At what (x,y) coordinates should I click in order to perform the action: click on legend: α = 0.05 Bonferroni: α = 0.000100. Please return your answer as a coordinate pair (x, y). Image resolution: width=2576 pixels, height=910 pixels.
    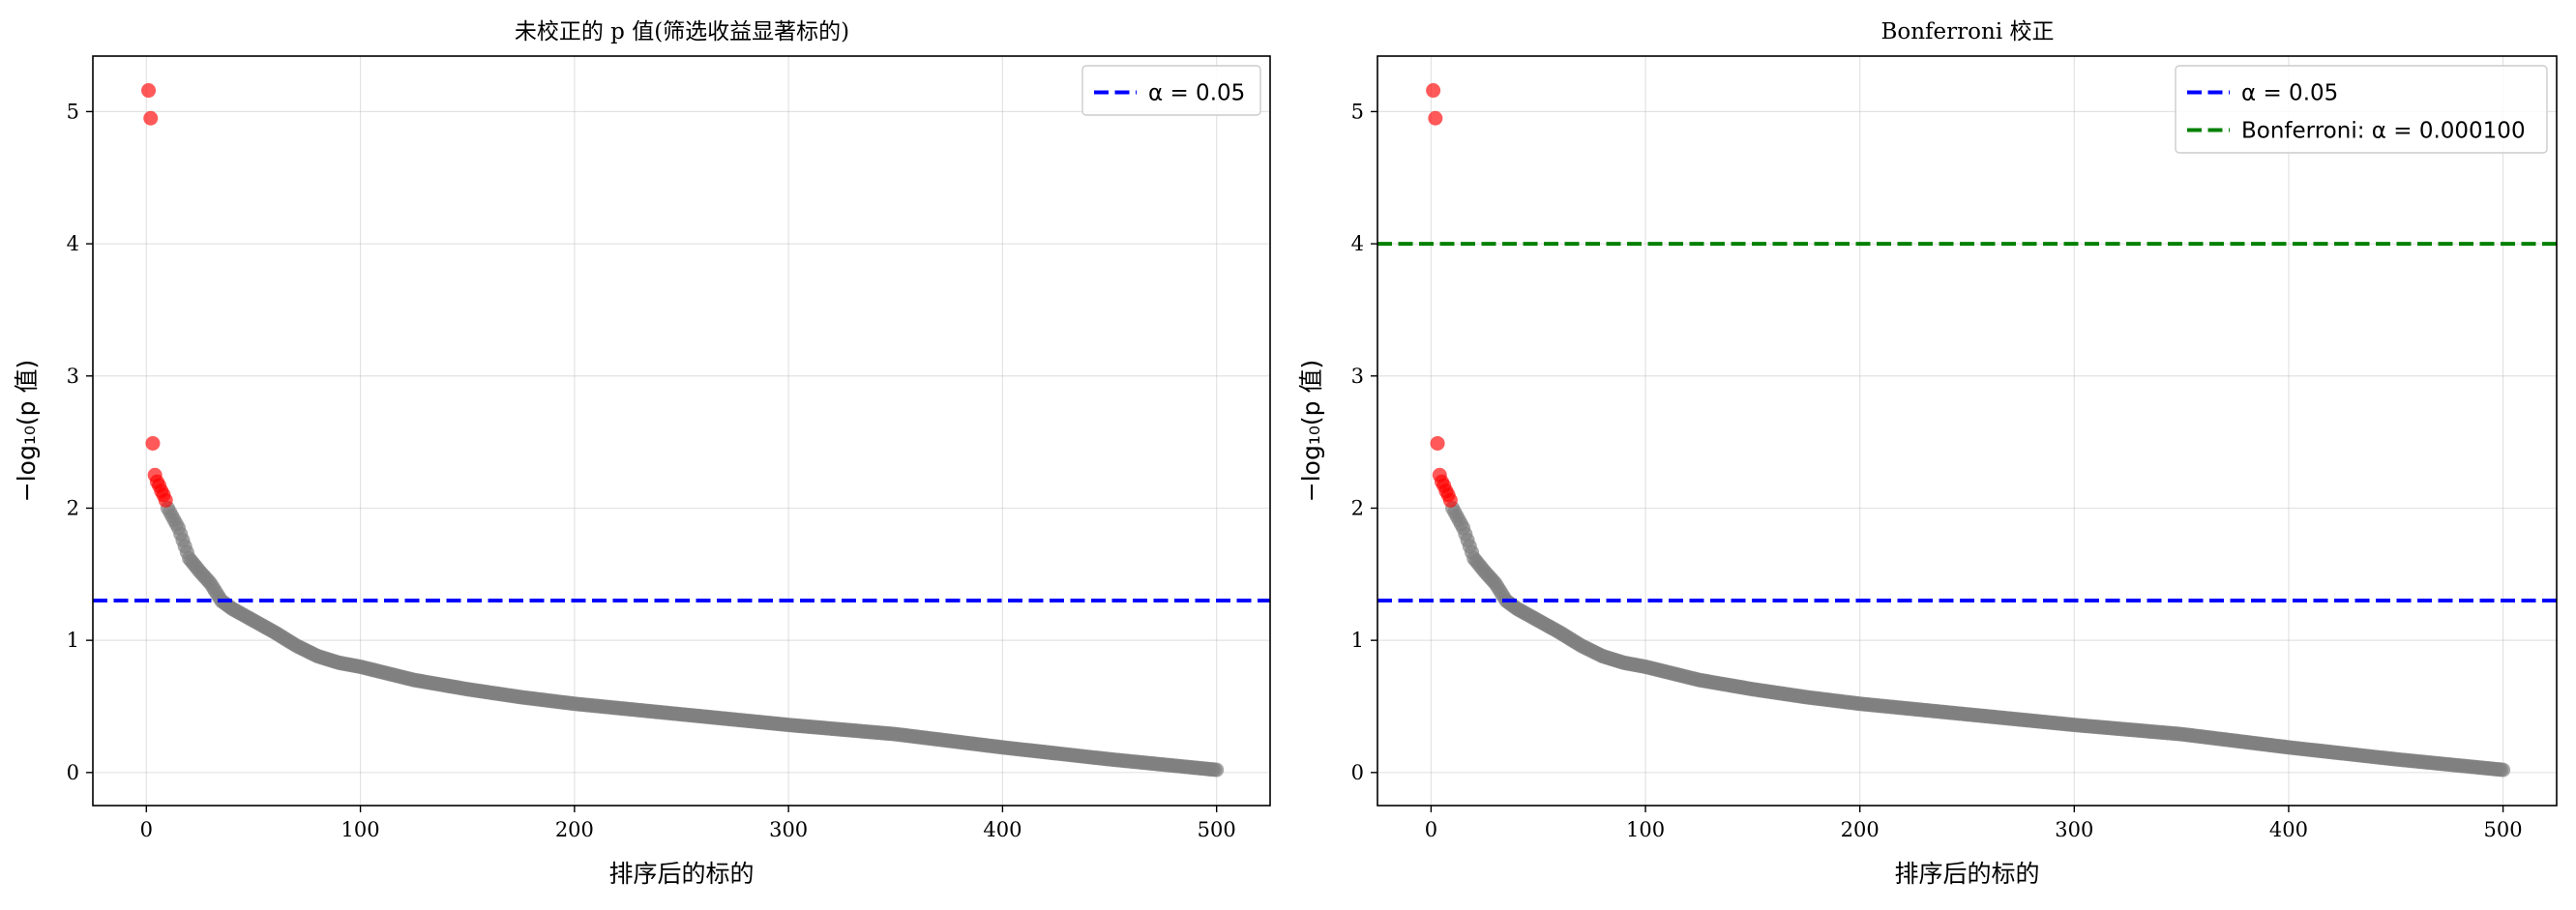
    Looking at the image, I should click on (2362, 110).